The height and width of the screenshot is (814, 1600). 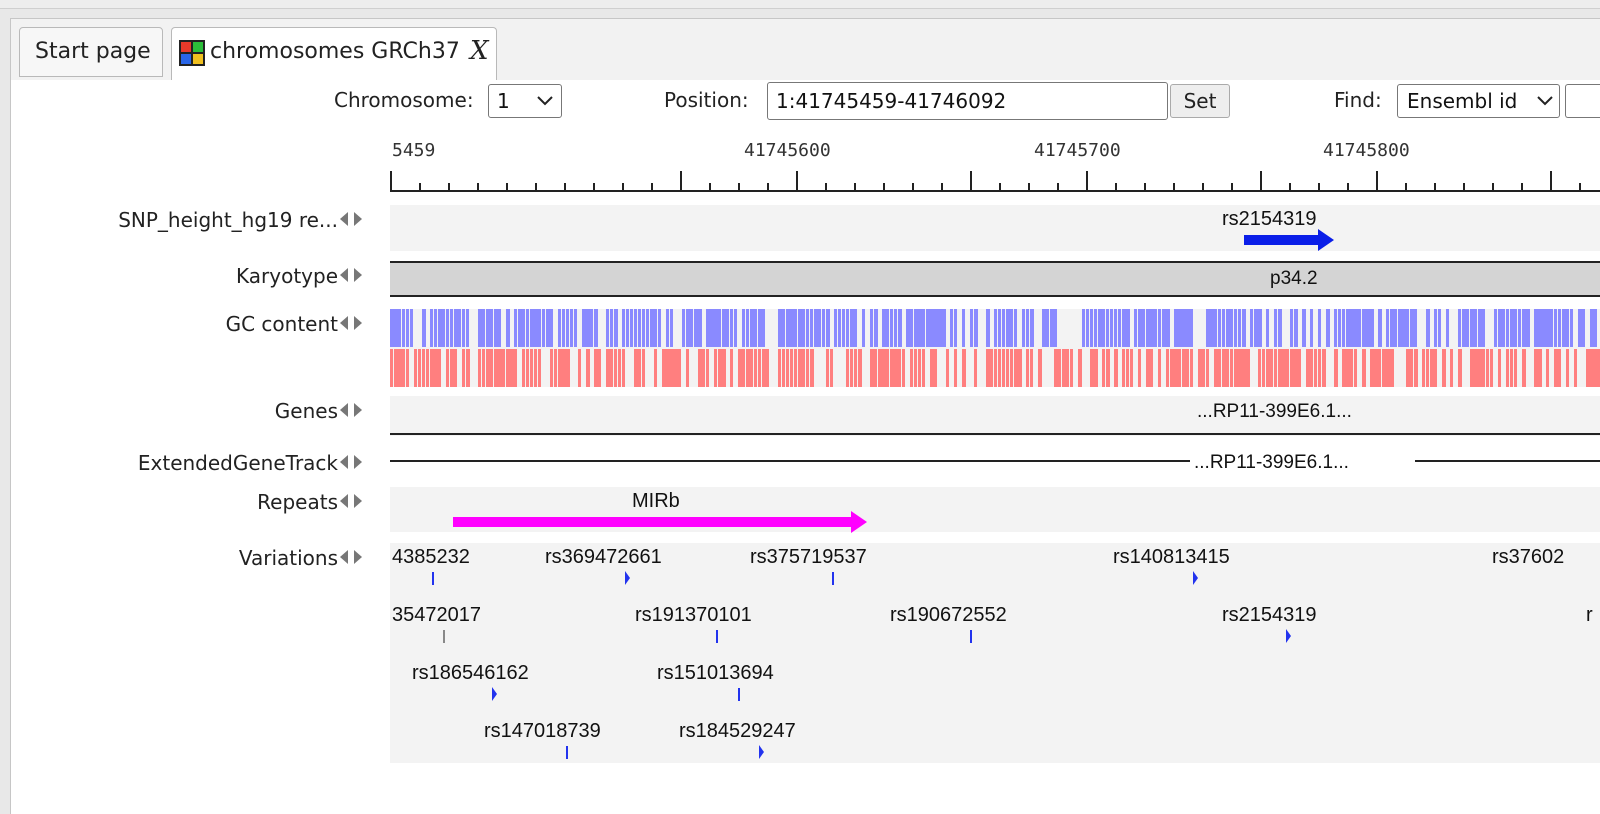 I want to click on set-button: Set, so click(x=1200, y=101).